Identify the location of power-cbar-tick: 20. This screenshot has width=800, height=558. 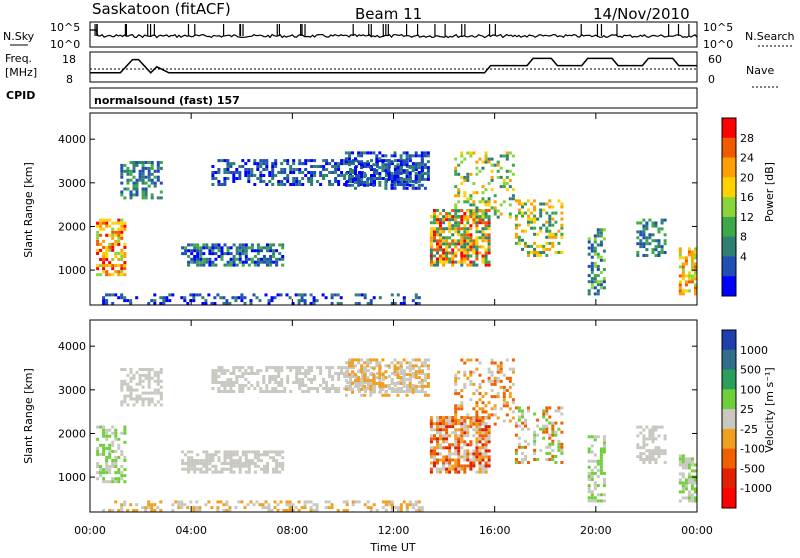
(747, 177).